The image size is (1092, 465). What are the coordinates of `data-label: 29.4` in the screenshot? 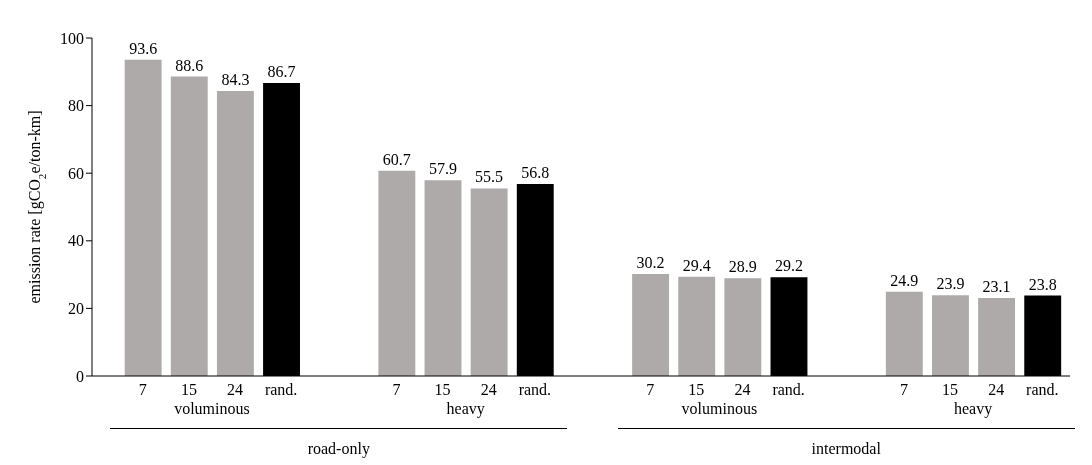 It's located at (696, 265).